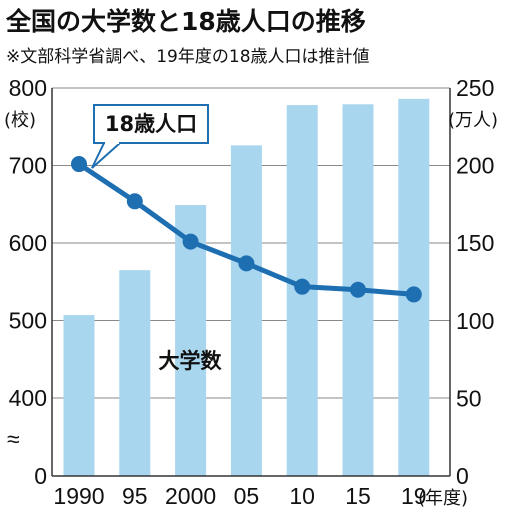 Image resolution: width=505 pixels, height=512 pixels. Describe the element at coordinates (469, 398) in the screenshot. I see `right-tick-label: 50` at that location.